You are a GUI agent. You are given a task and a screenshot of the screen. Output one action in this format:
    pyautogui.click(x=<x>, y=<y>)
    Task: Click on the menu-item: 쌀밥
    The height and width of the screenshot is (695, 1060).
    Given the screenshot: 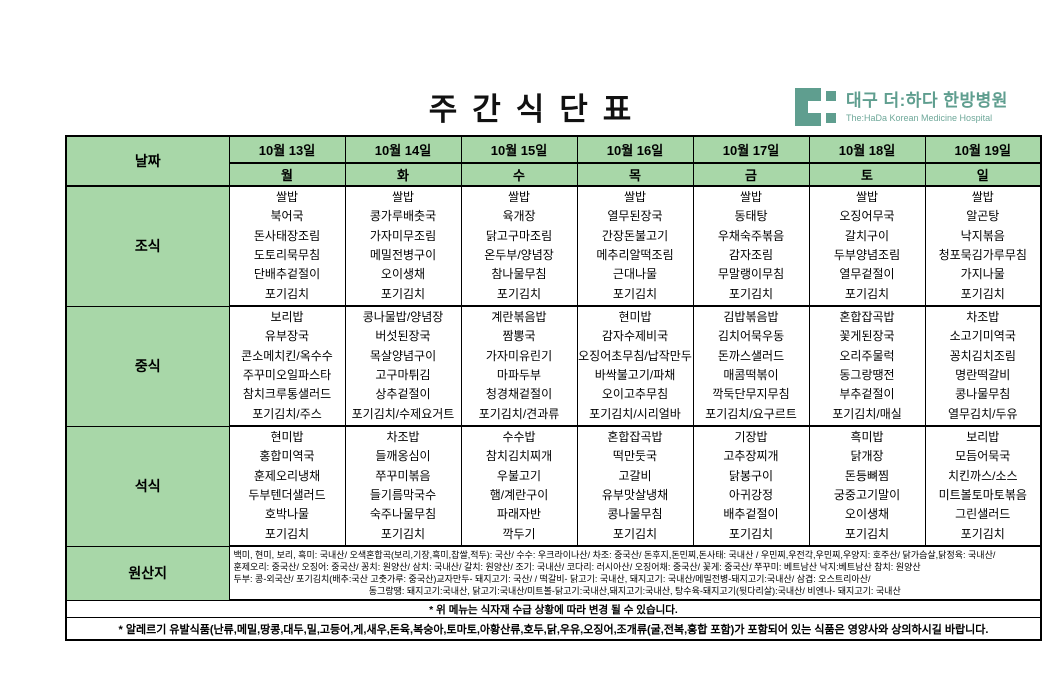 What is the action you would take?
    pyautogui.click(x=287, y=196)
    